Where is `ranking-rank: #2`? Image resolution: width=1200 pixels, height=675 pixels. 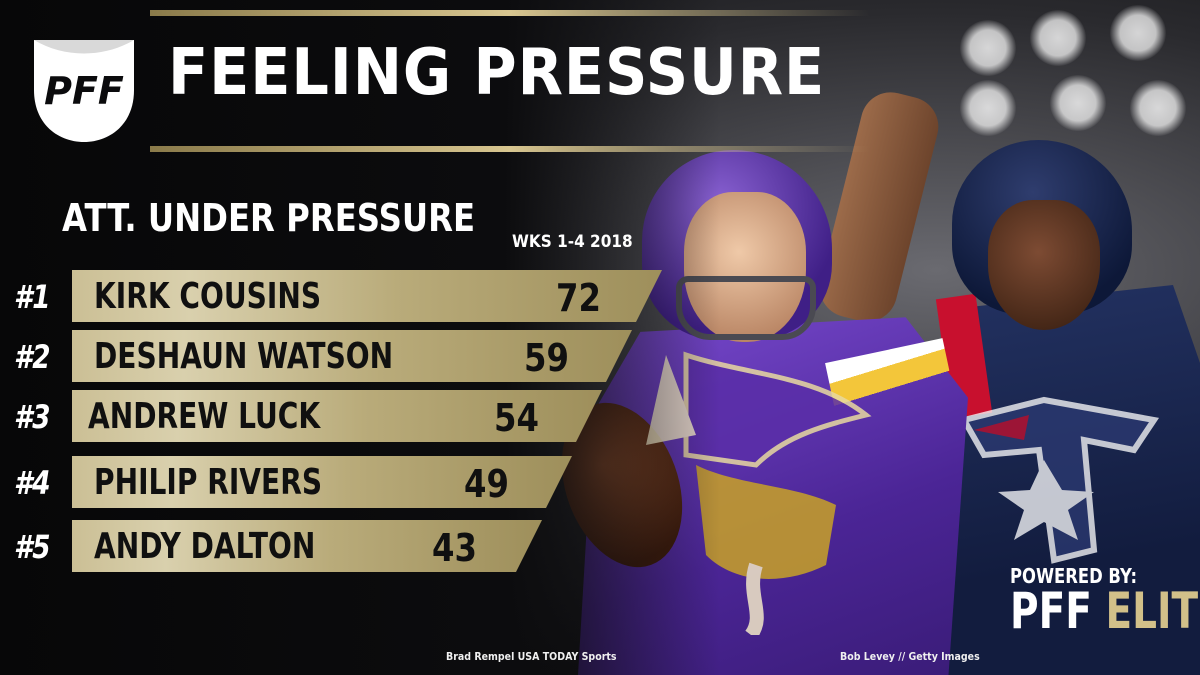
ranking-rank: #2 is located at coordinates (32, 357).